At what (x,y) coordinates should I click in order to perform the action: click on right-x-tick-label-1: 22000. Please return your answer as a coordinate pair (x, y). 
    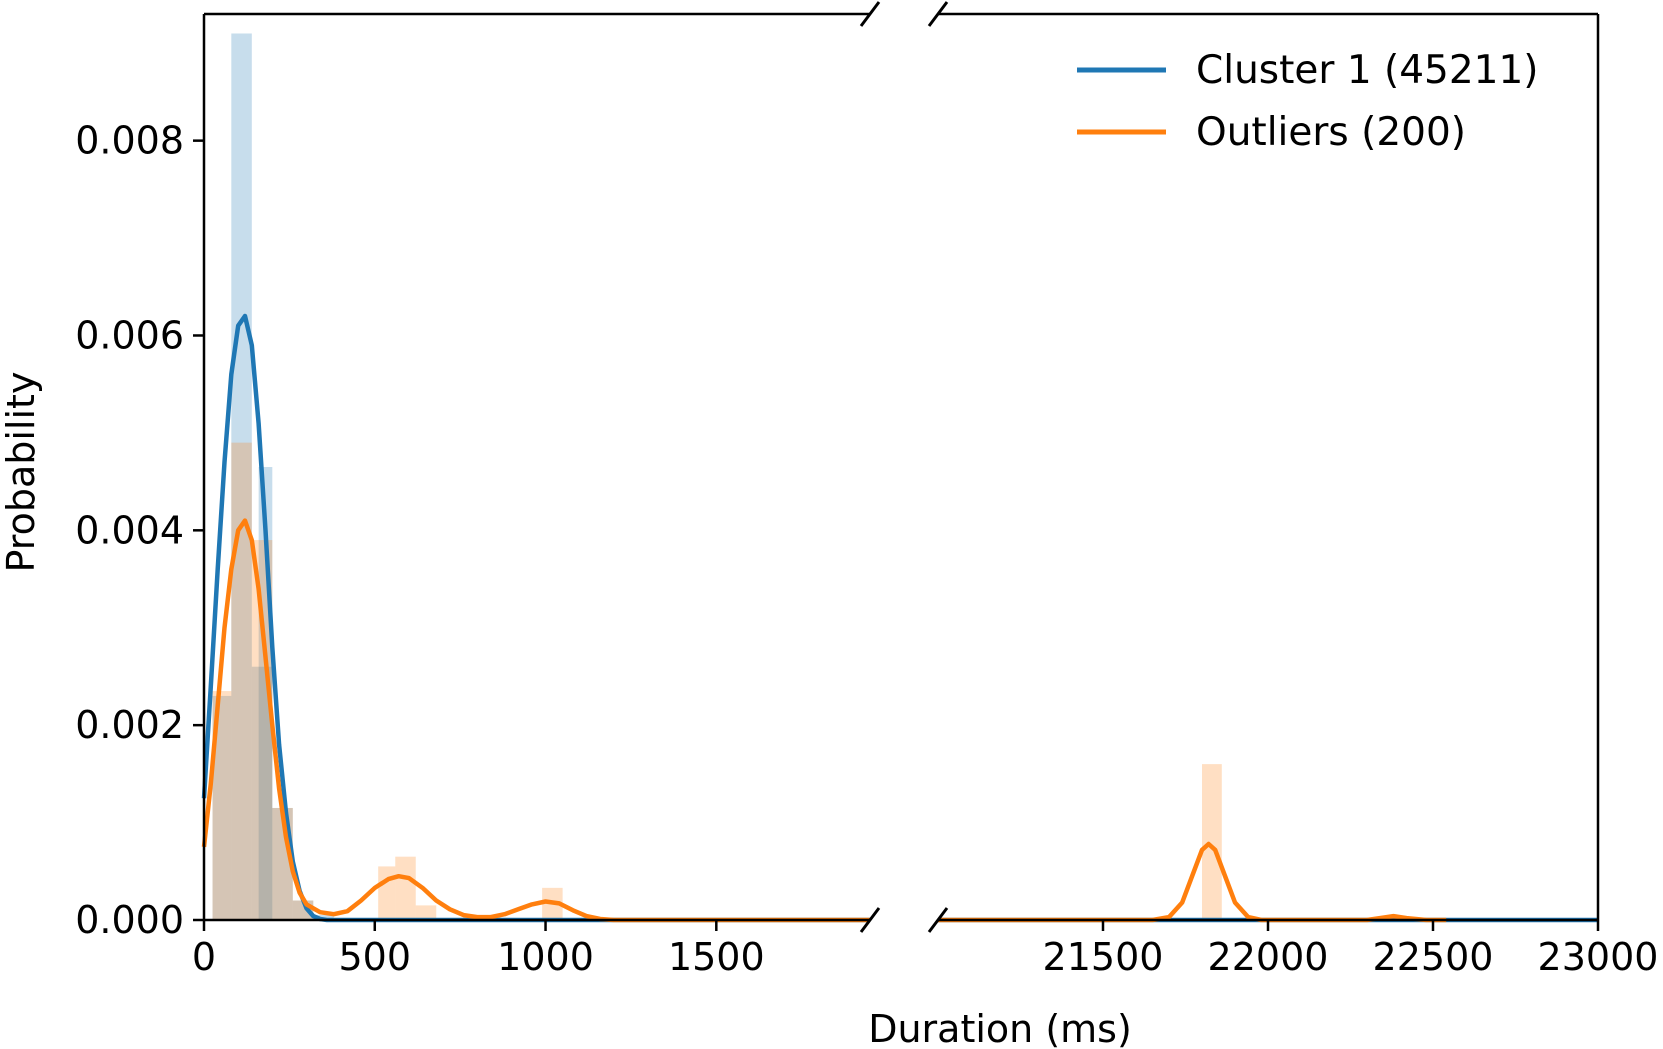
    Looking at the image, I should click on (1268, 957).